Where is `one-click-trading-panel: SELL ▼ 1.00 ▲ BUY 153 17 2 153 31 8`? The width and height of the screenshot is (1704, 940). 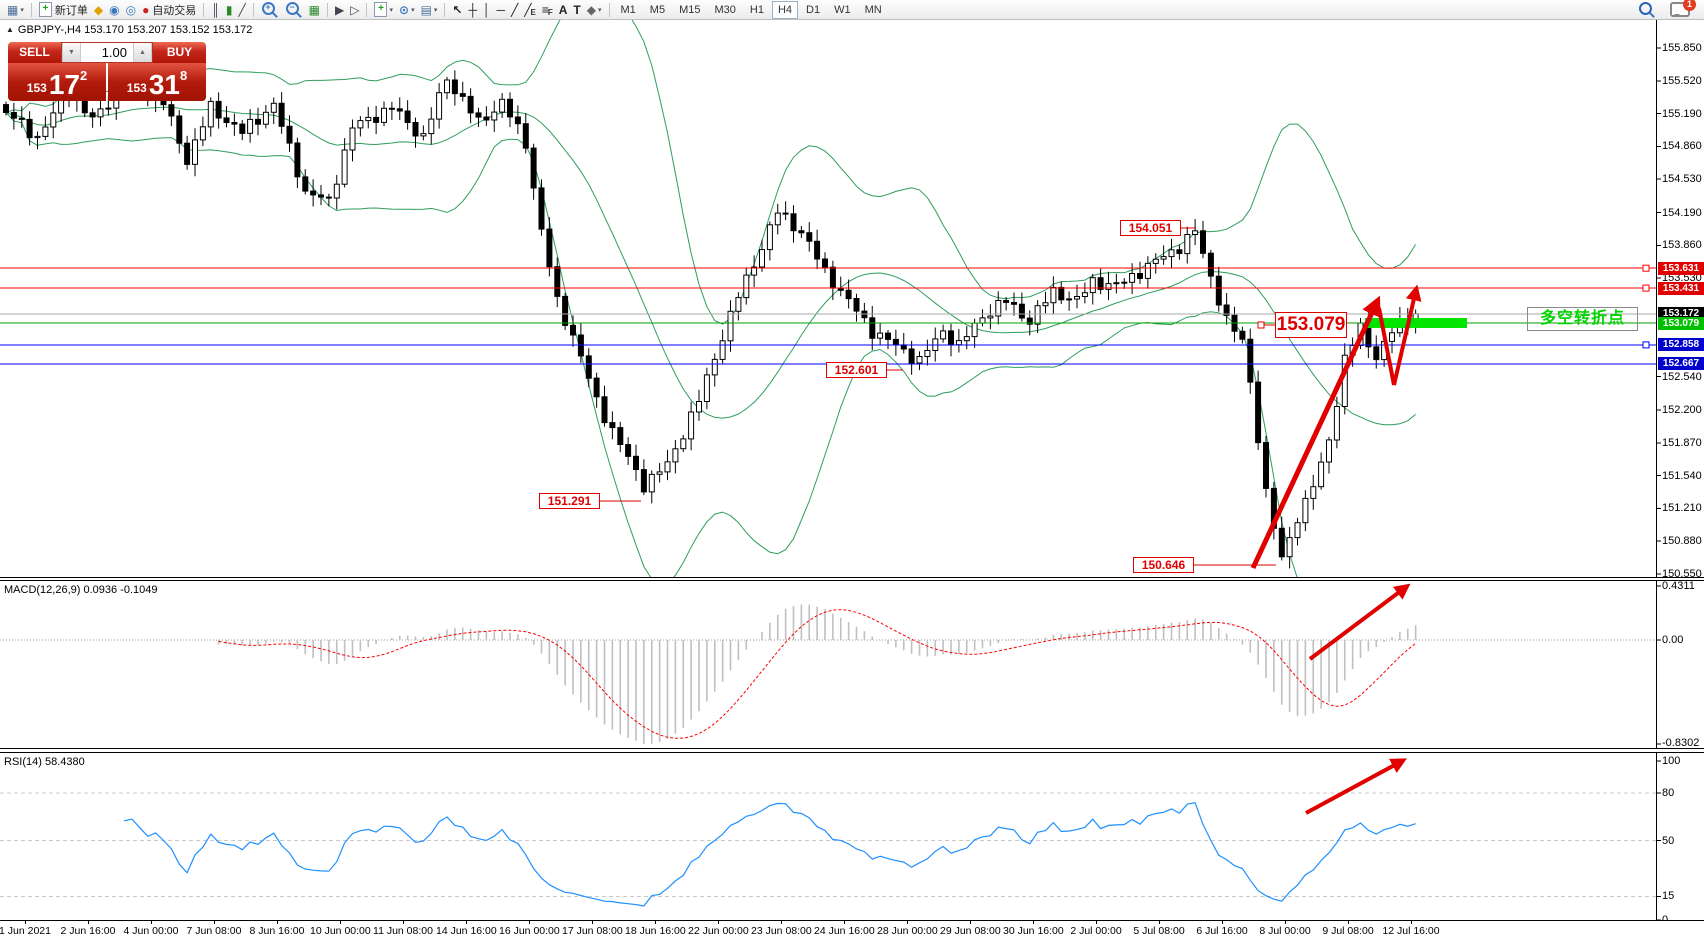 one-click-trading-panel: SELL ▼ 1.00 ▲ BUY 153 17 2 153 31 8 is located at coordinates (107, 71).